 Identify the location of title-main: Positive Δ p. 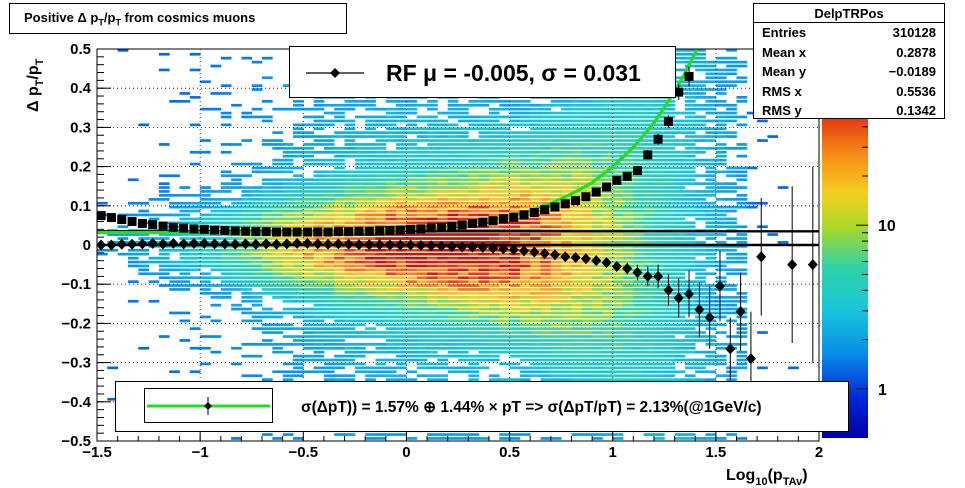
(61, 17).